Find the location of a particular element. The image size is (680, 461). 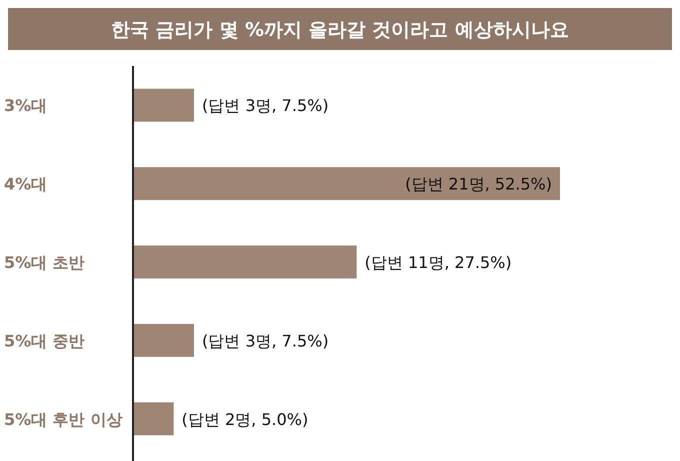

y-tick-label: 5%대 중반 is located at coordinates (44, 340).